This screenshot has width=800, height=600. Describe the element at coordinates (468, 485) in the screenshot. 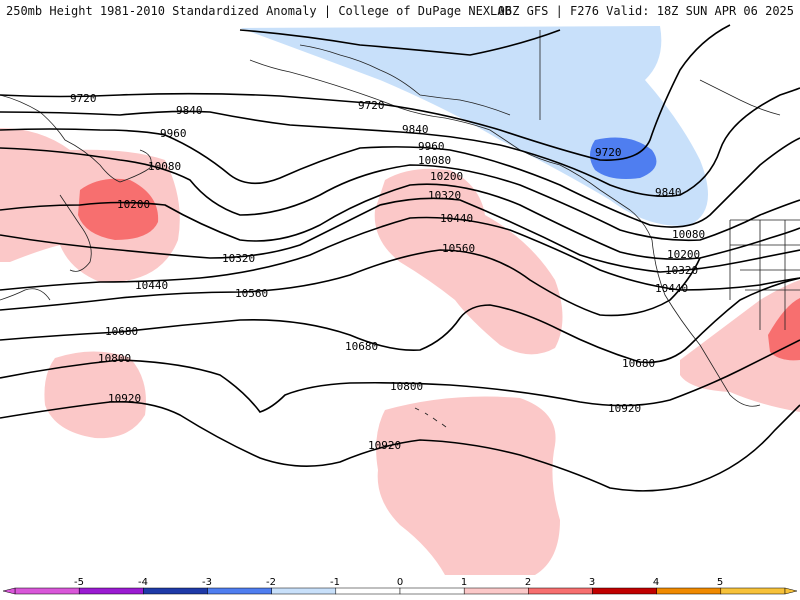

I see `positive-anomaly-region-south-pacific` at that location.